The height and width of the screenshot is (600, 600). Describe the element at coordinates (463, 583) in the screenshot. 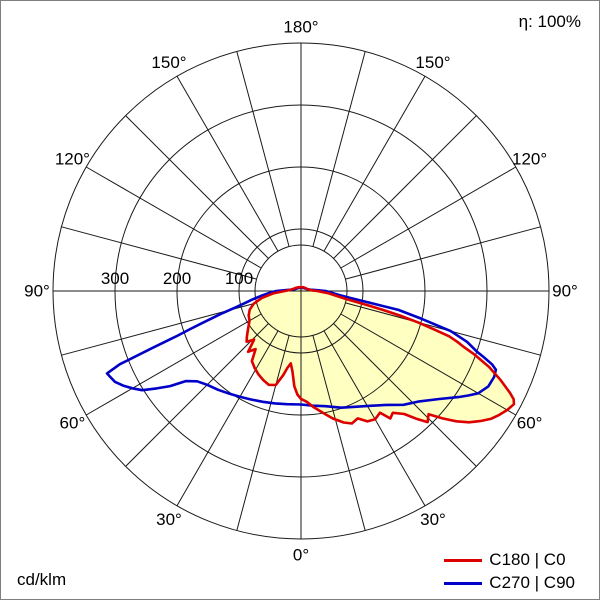

I see `legend-line-blue` at that location.